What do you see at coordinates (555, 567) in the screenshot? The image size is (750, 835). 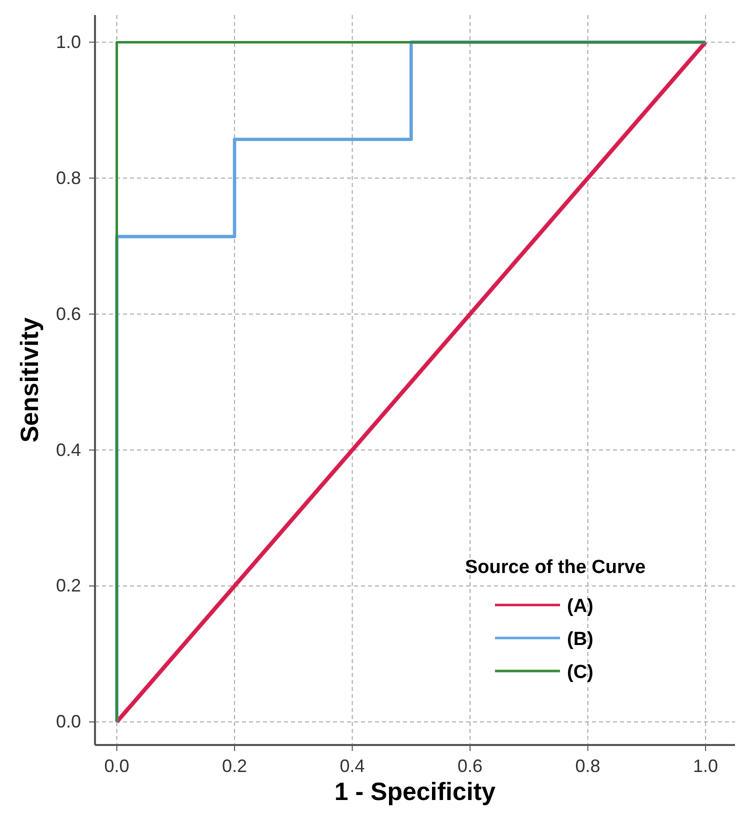 I see `legend-title: Source of the Curve` at bounding box center [555, 567].